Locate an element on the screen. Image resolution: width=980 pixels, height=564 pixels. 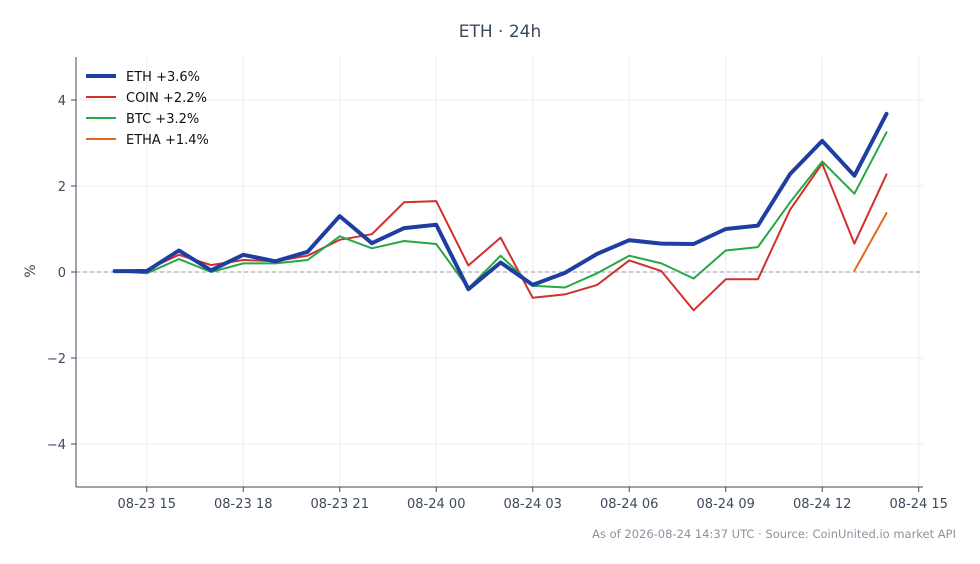
y-tick-label: −2 is located at coordinates (56, 359).